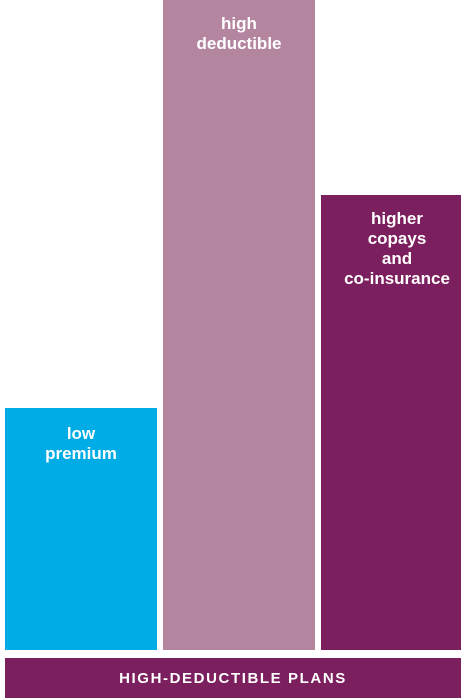  I want to click on bar-1: low premium, so click(81, 529).